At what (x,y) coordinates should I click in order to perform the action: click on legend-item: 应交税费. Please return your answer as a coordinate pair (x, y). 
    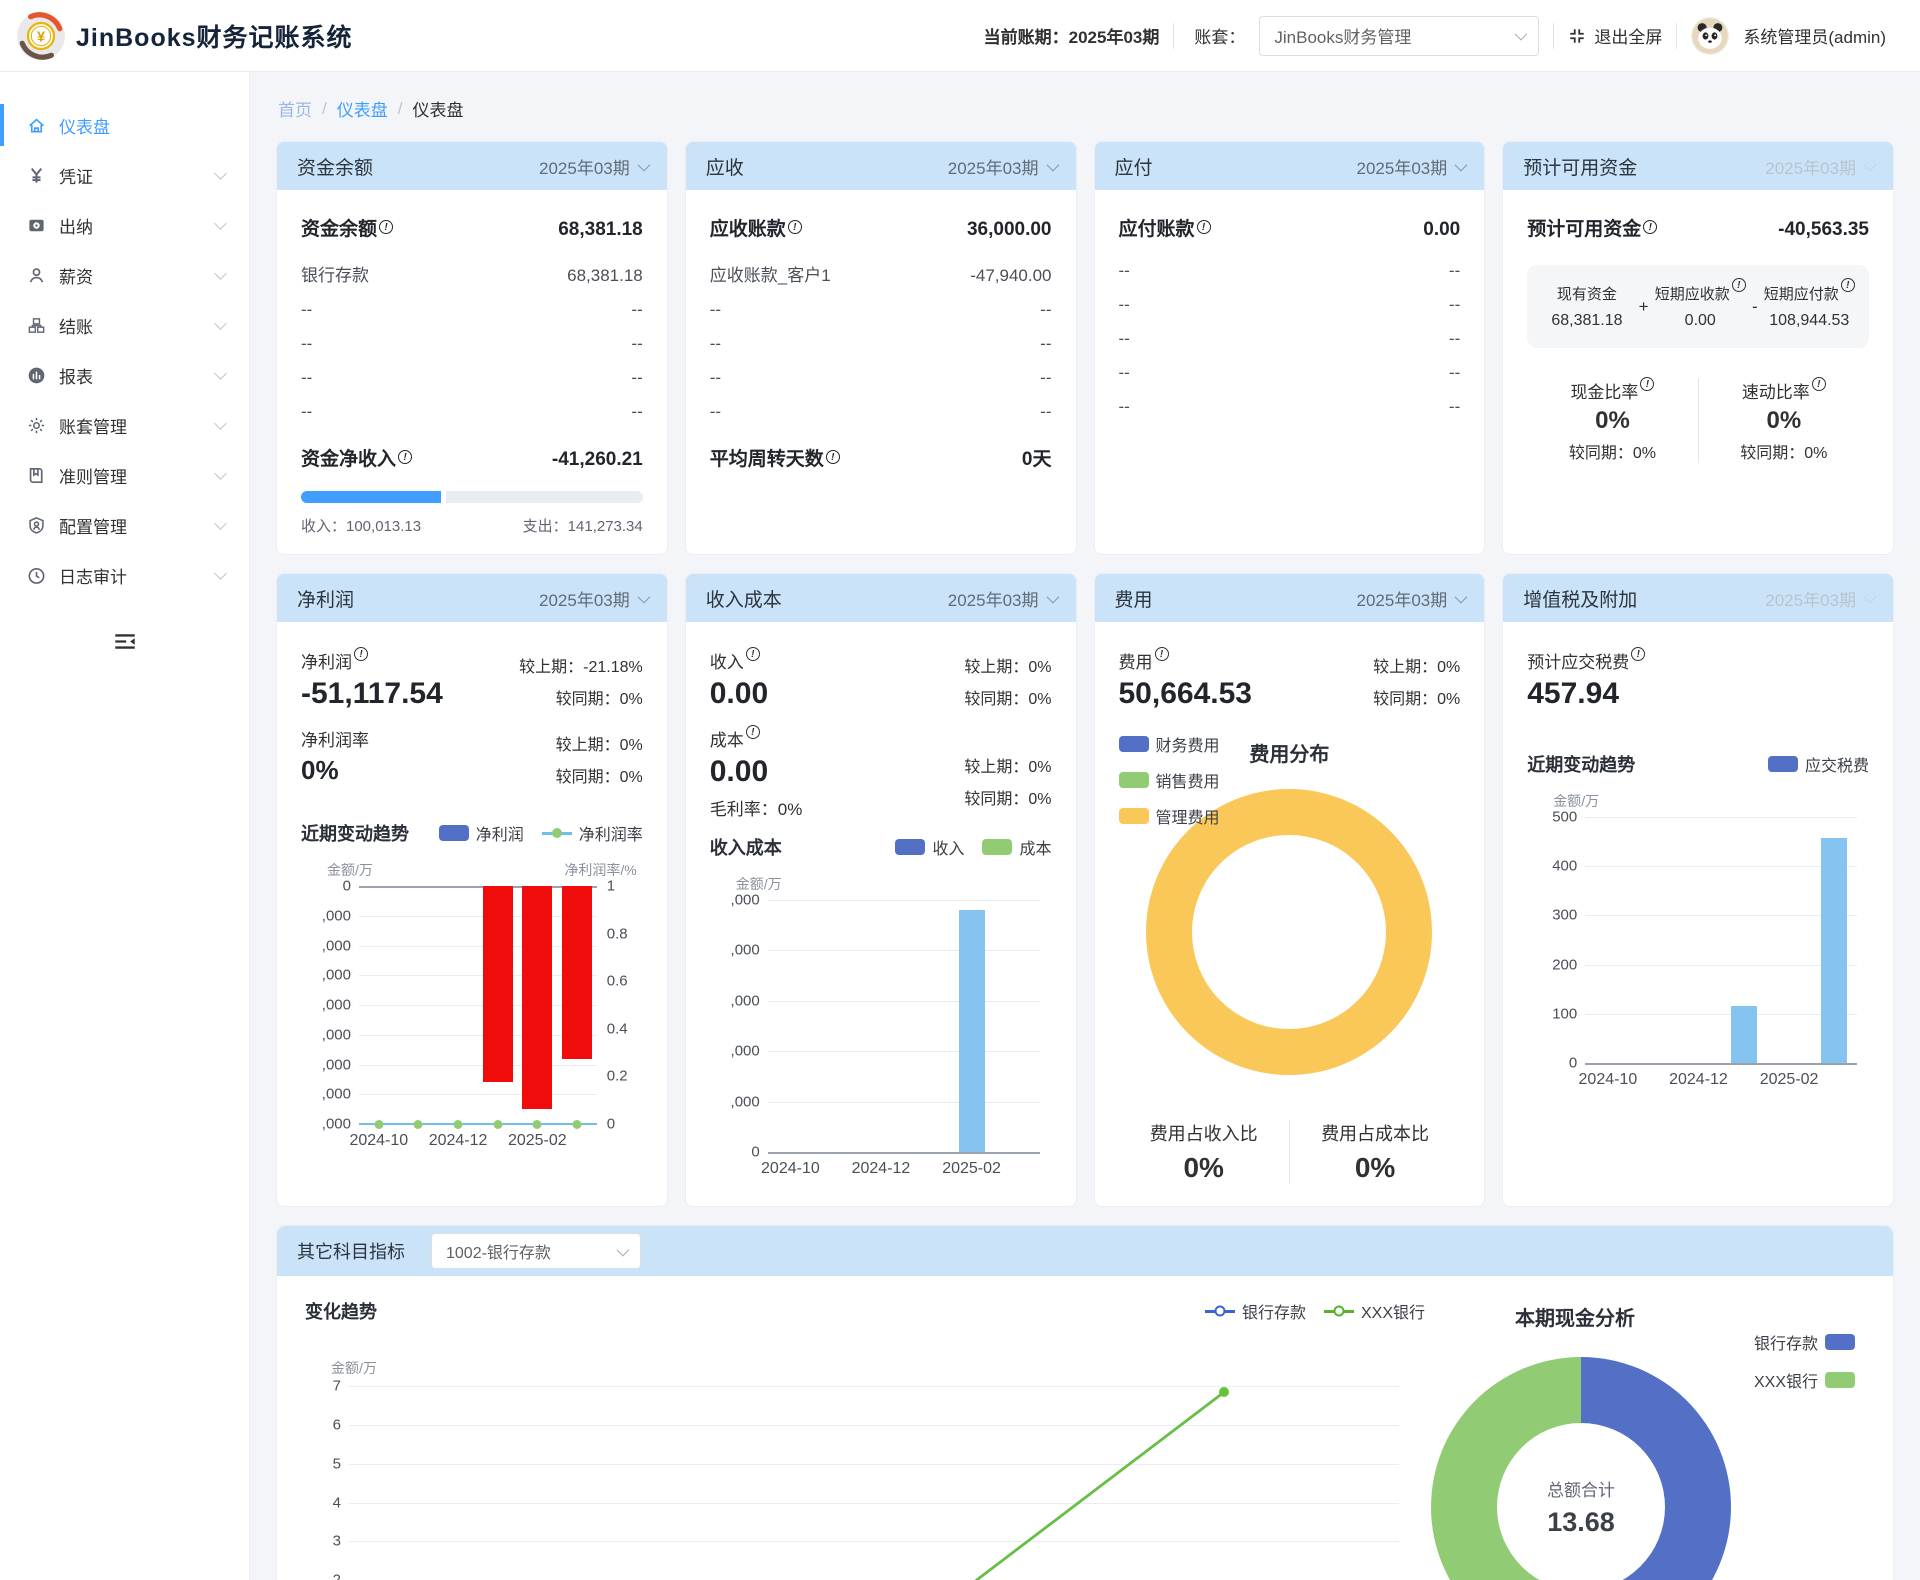
    Looking at the image, I should click on (1818, 764).